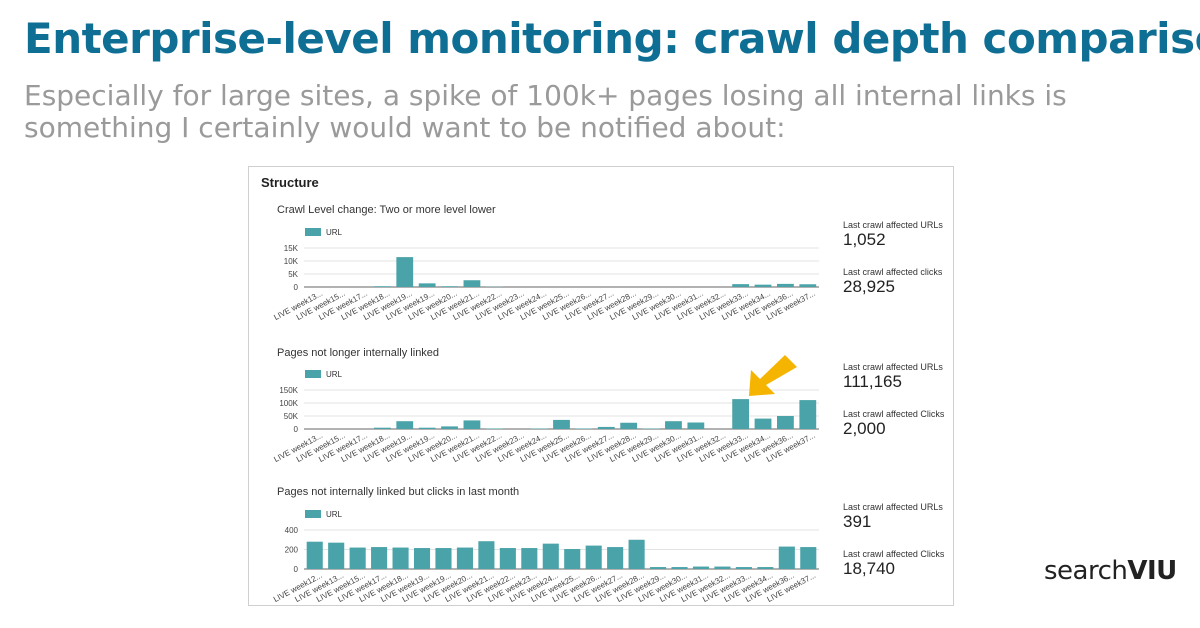 The width and height of the screenshot is (1200, 628). What do you see at coordinates (893, 507) in the screenshot?
I see `chart-3-stat-1-label: Last crawl affected URLs` at bounding box center [893, 507].